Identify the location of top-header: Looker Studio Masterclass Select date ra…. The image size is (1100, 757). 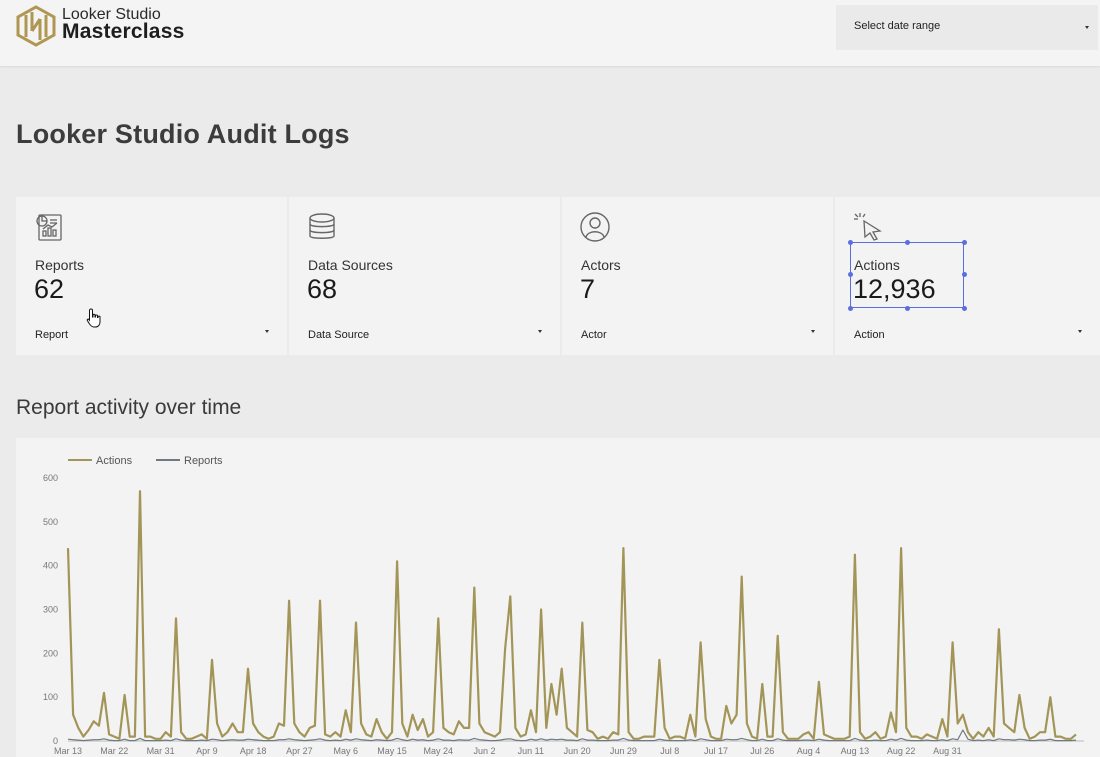
(550, 33).